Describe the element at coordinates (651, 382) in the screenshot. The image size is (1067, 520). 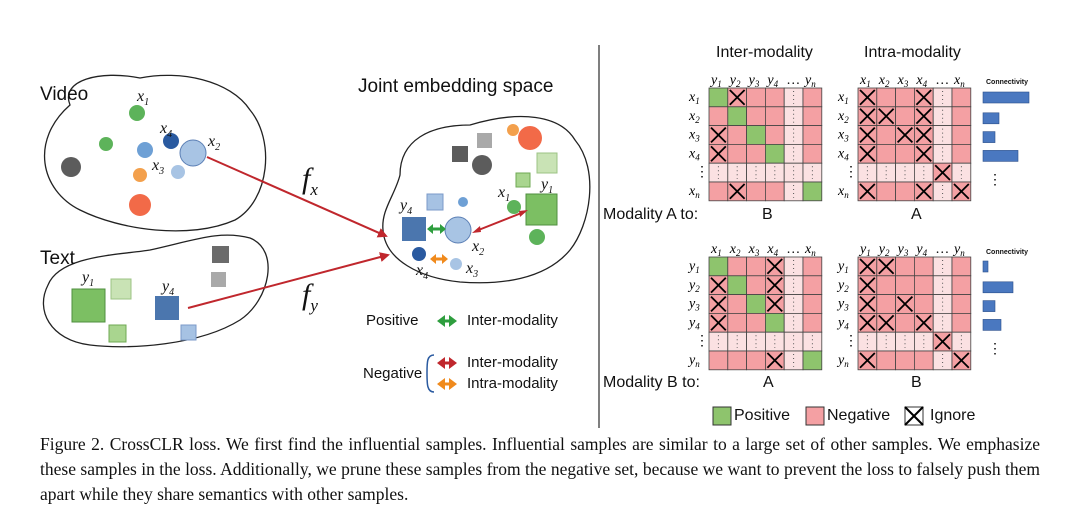
I see `modality-b-label: Modality B to:` at that location.